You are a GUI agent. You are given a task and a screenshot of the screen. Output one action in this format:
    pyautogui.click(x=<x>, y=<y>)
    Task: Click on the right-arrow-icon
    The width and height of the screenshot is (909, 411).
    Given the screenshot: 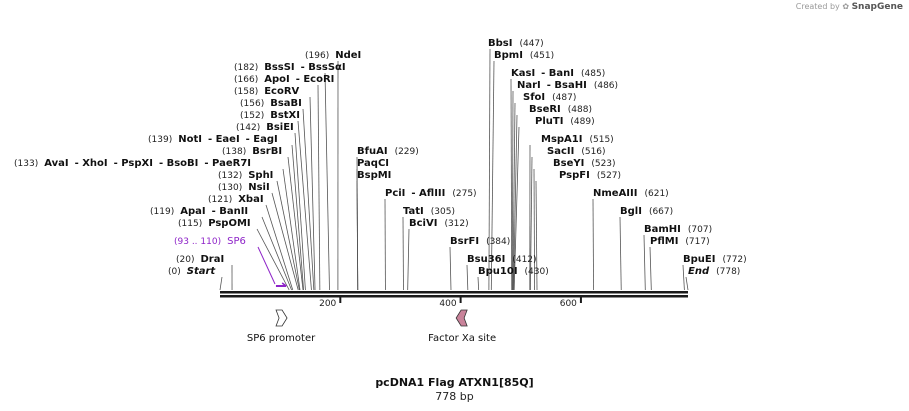 What is the action you would take?
    pyautogui.click(x=281, y=318)
    